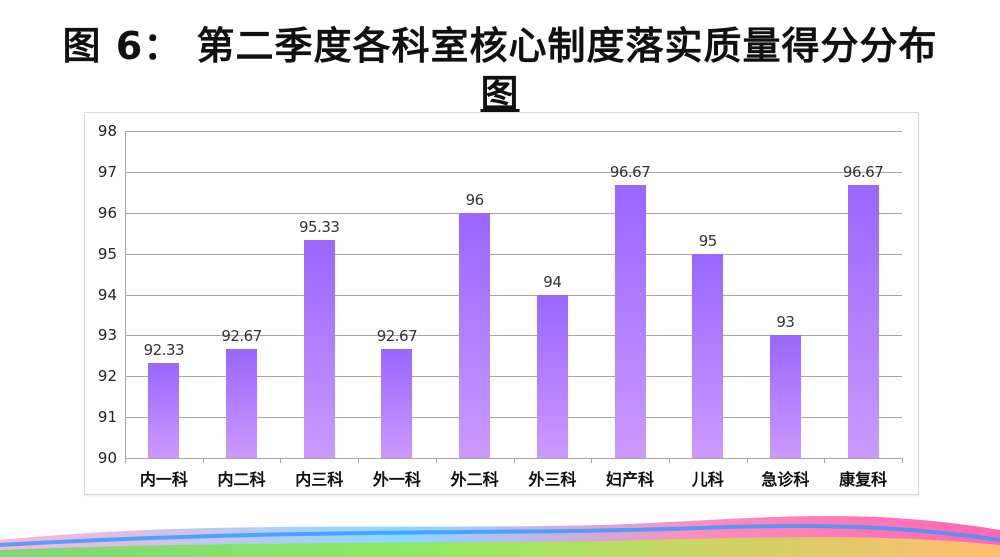 The image size is (1000, 557). What do you see at coordinates (785, 396) in the screenshot?
I see `bar-急诊科` at bounding box center [785, 396].